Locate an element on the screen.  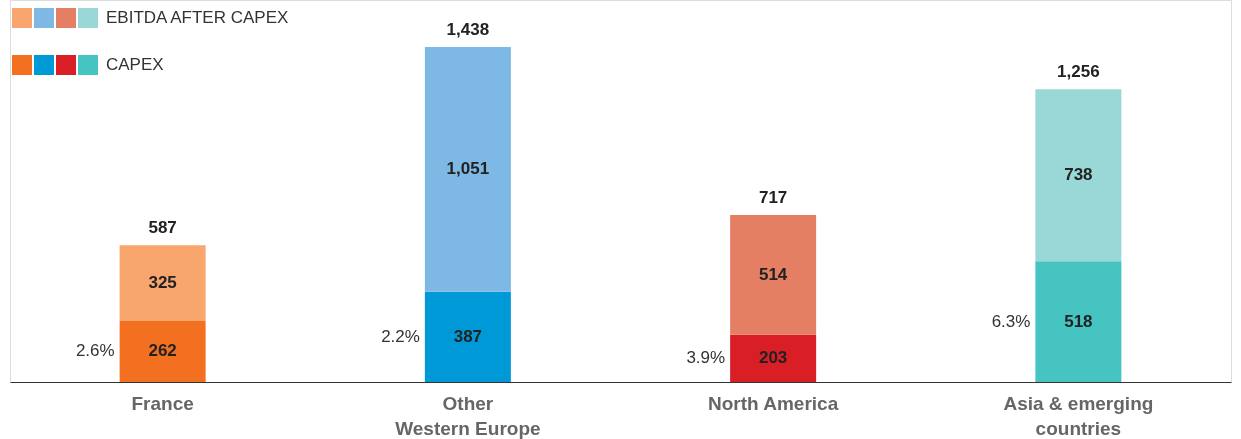
data-label: 325 is located at coordinates (162, 283).